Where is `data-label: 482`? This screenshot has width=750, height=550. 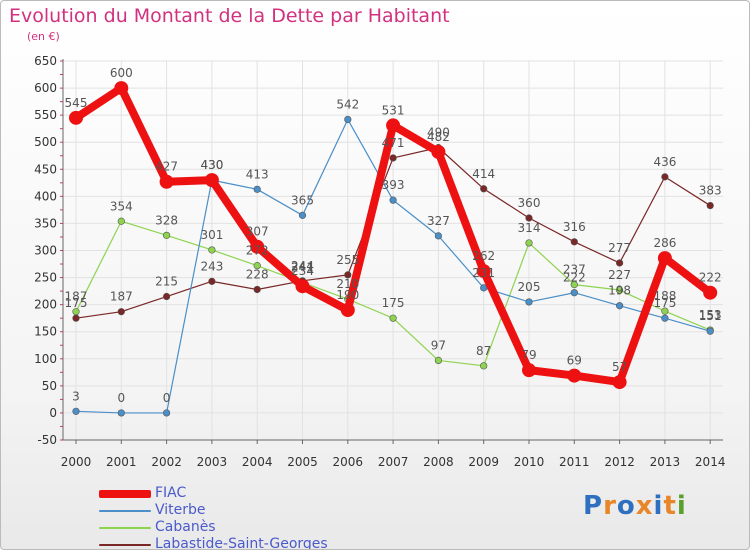
data-label: 482 is located at coordinates (438, 137).